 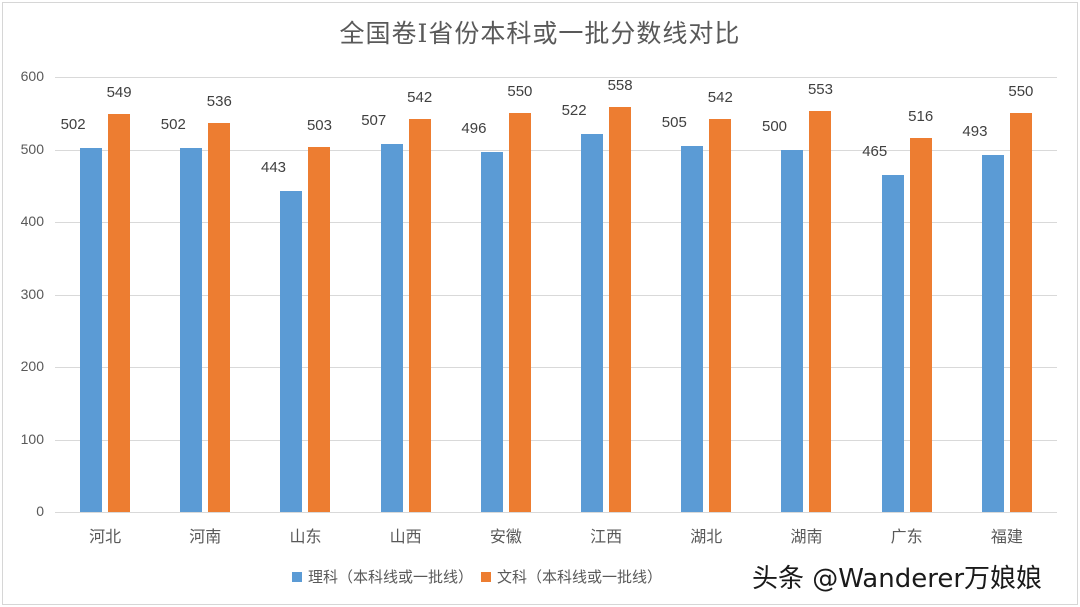 I want to click on bar-group: 502 549, so click(x=105, y=294).